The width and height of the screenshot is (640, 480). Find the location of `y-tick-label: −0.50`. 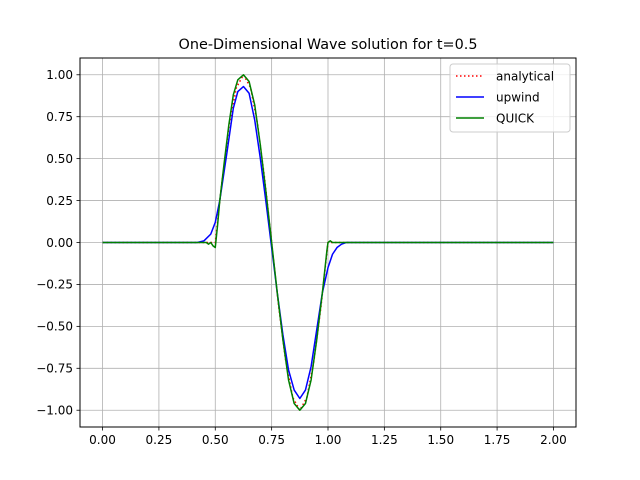

y-tick-label: −0.50 is located at coordinates (54, 327).